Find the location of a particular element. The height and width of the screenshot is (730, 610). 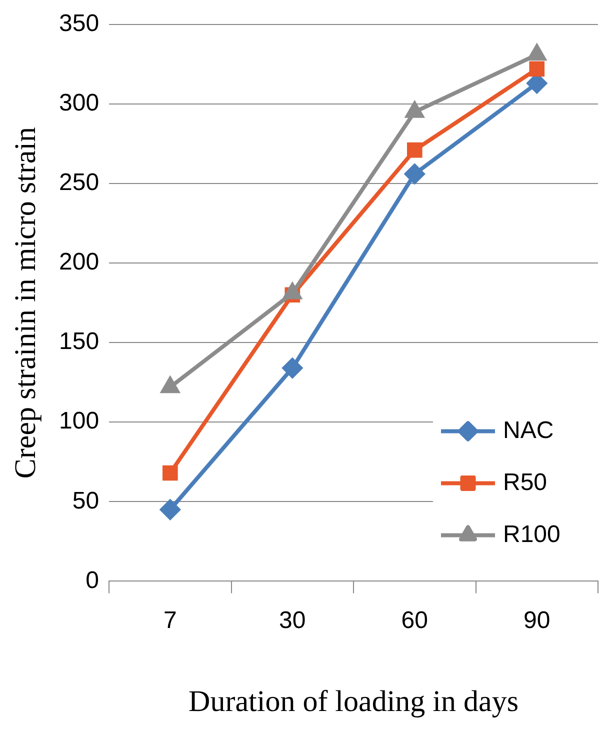

legend-label: R50 is located at coordinates (525, 482).